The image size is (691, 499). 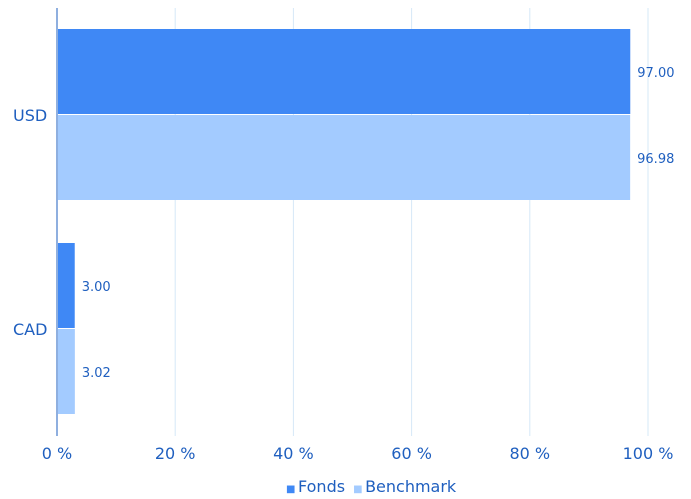 What do you see at coordinates (175, 453) in the screenshot?
I see `x-tick-label: 20 %` at bounding box center [175, 453].